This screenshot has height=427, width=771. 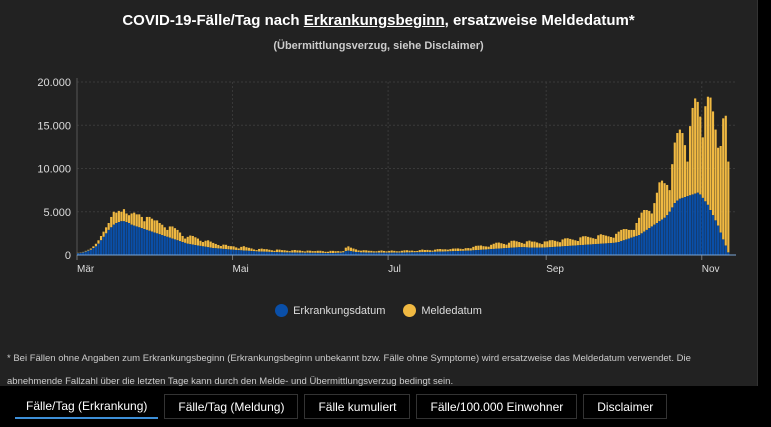 What do you see at coordinates (625, 406) in the screenshot?
I see `tab-disclaimer: Disclaimer` at bounding box center [625, 406].